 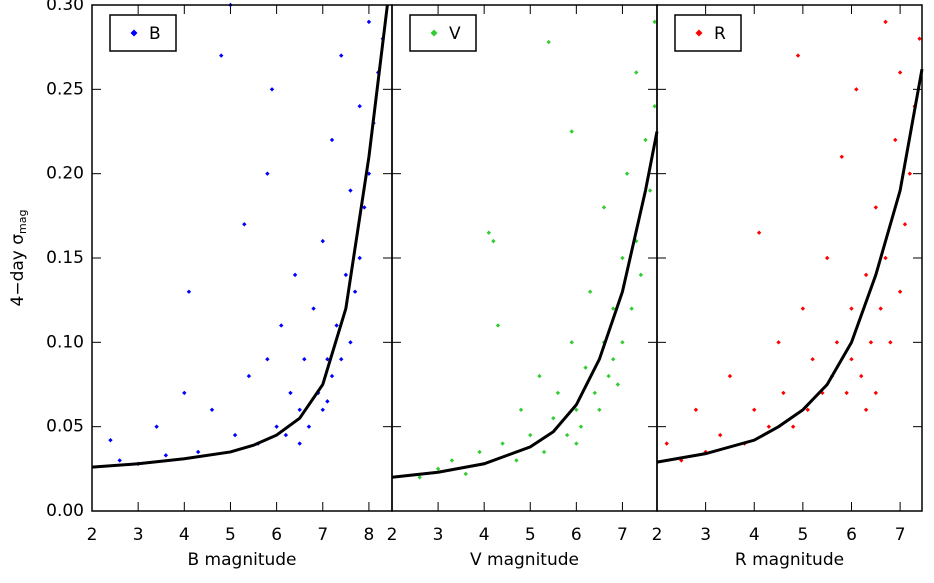 I want to click on legend-label: V, so click(x=455, y=34).